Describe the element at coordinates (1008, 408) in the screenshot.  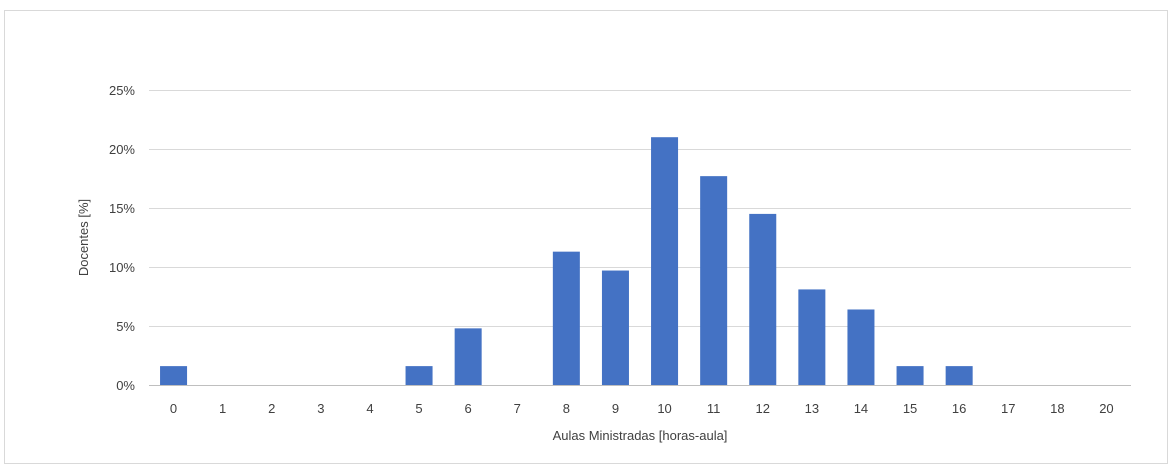
I see `x-tick-label: 17` at that location.